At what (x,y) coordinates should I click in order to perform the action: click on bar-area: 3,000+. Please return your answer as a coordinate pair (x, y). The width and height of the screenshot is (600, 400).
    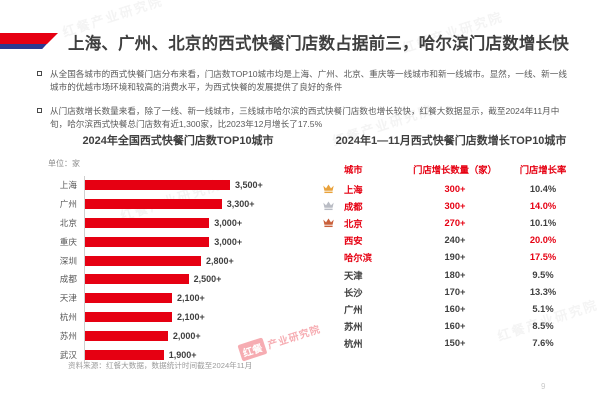
    Looking at the image, I should click on (200, 242).